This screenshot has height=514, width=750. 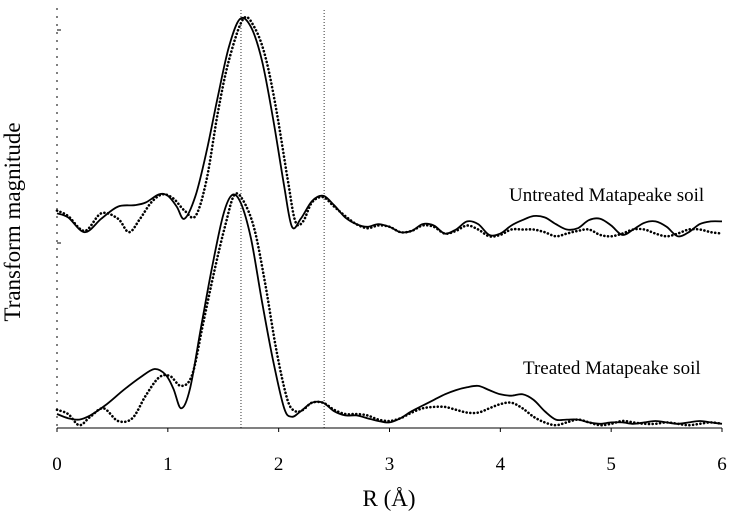 What do you see at coordinates (279, 464) in the screenshot?
I see `x-tick-label: 2` at bounding box center [279, 464].